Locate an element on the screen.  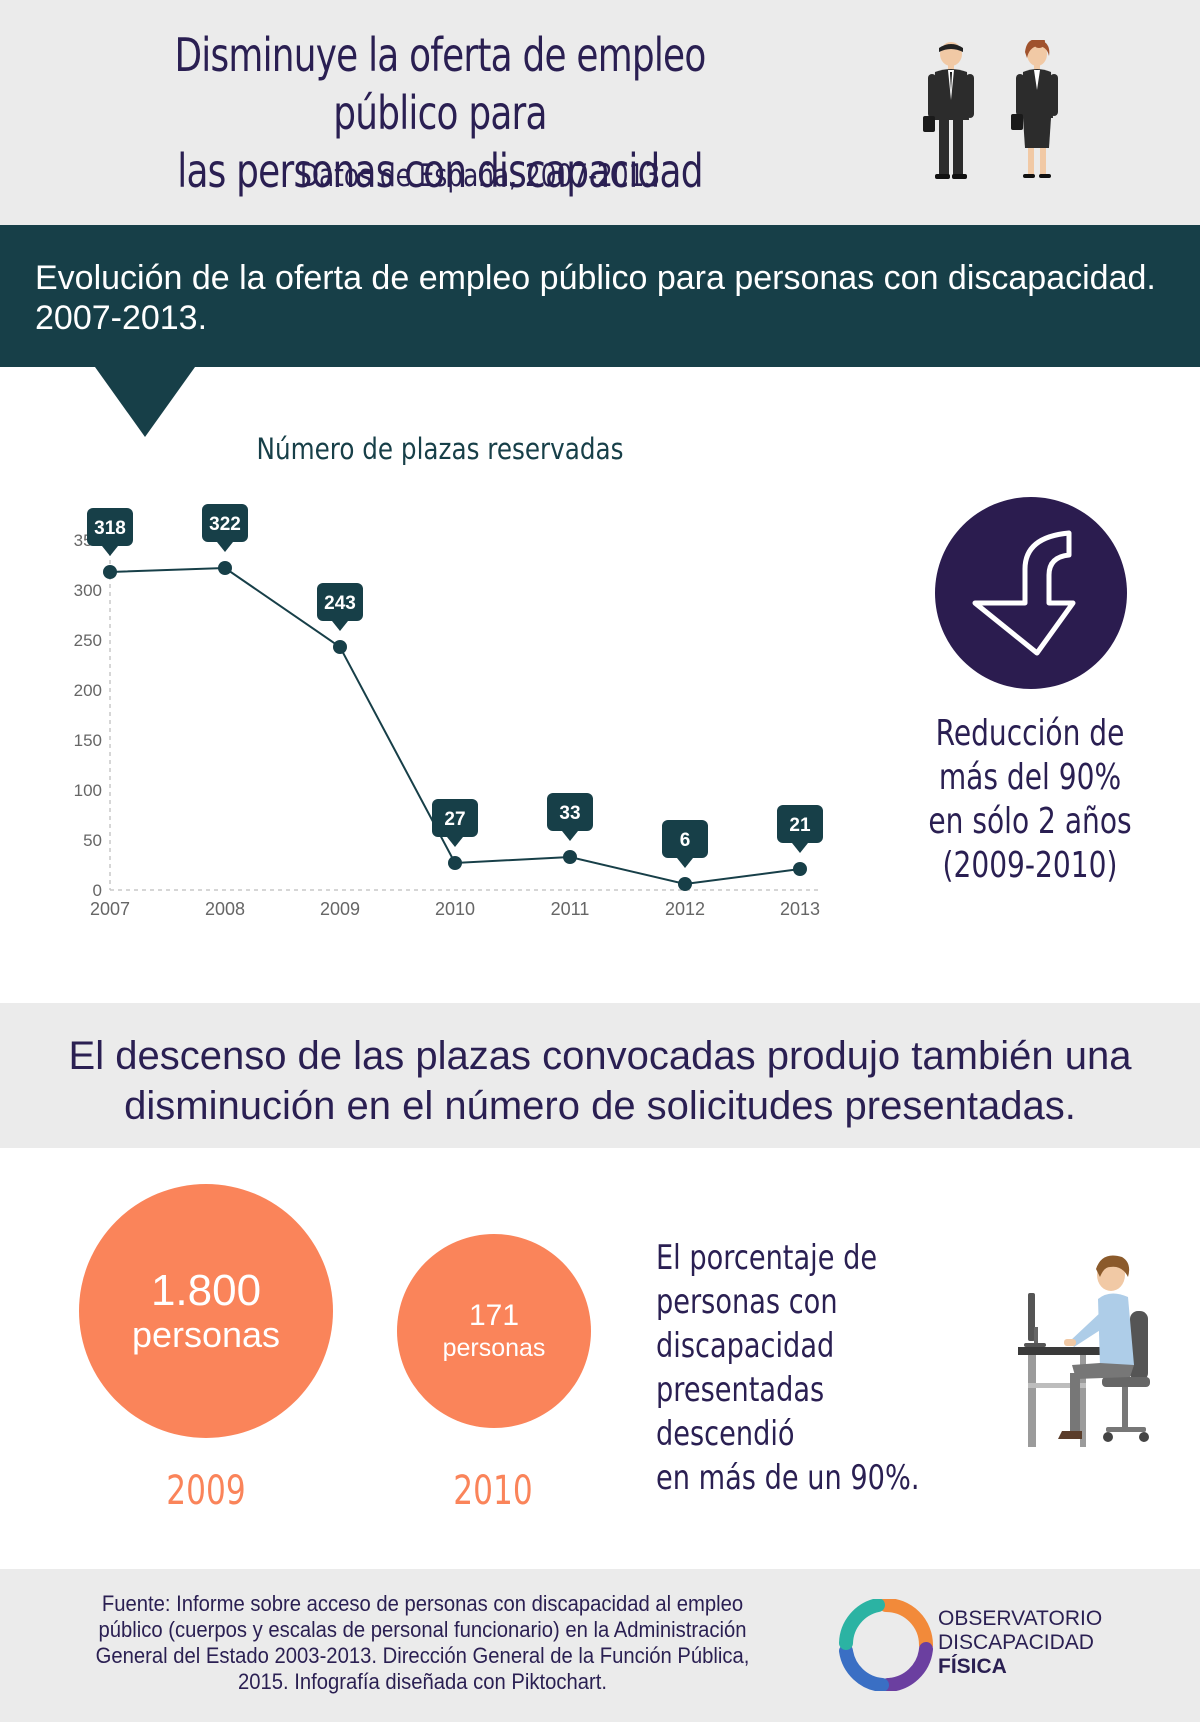
bubble-2009-unit: personas is located at coordinates (206, 1334).